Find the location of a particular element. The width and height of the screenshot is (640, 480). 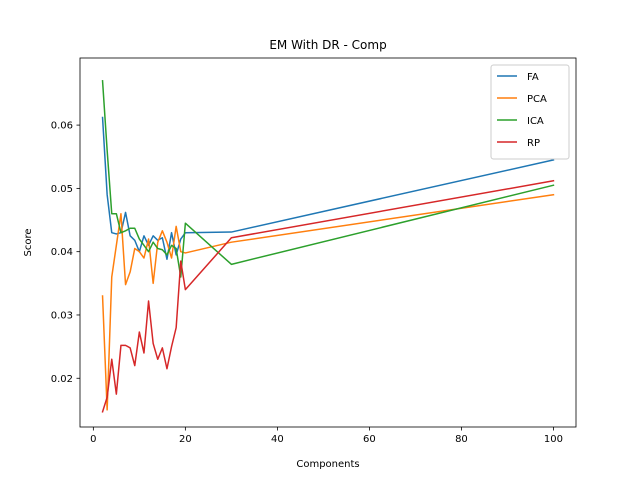

legend-label-ica: ICA is located at coordinates (535, 121).